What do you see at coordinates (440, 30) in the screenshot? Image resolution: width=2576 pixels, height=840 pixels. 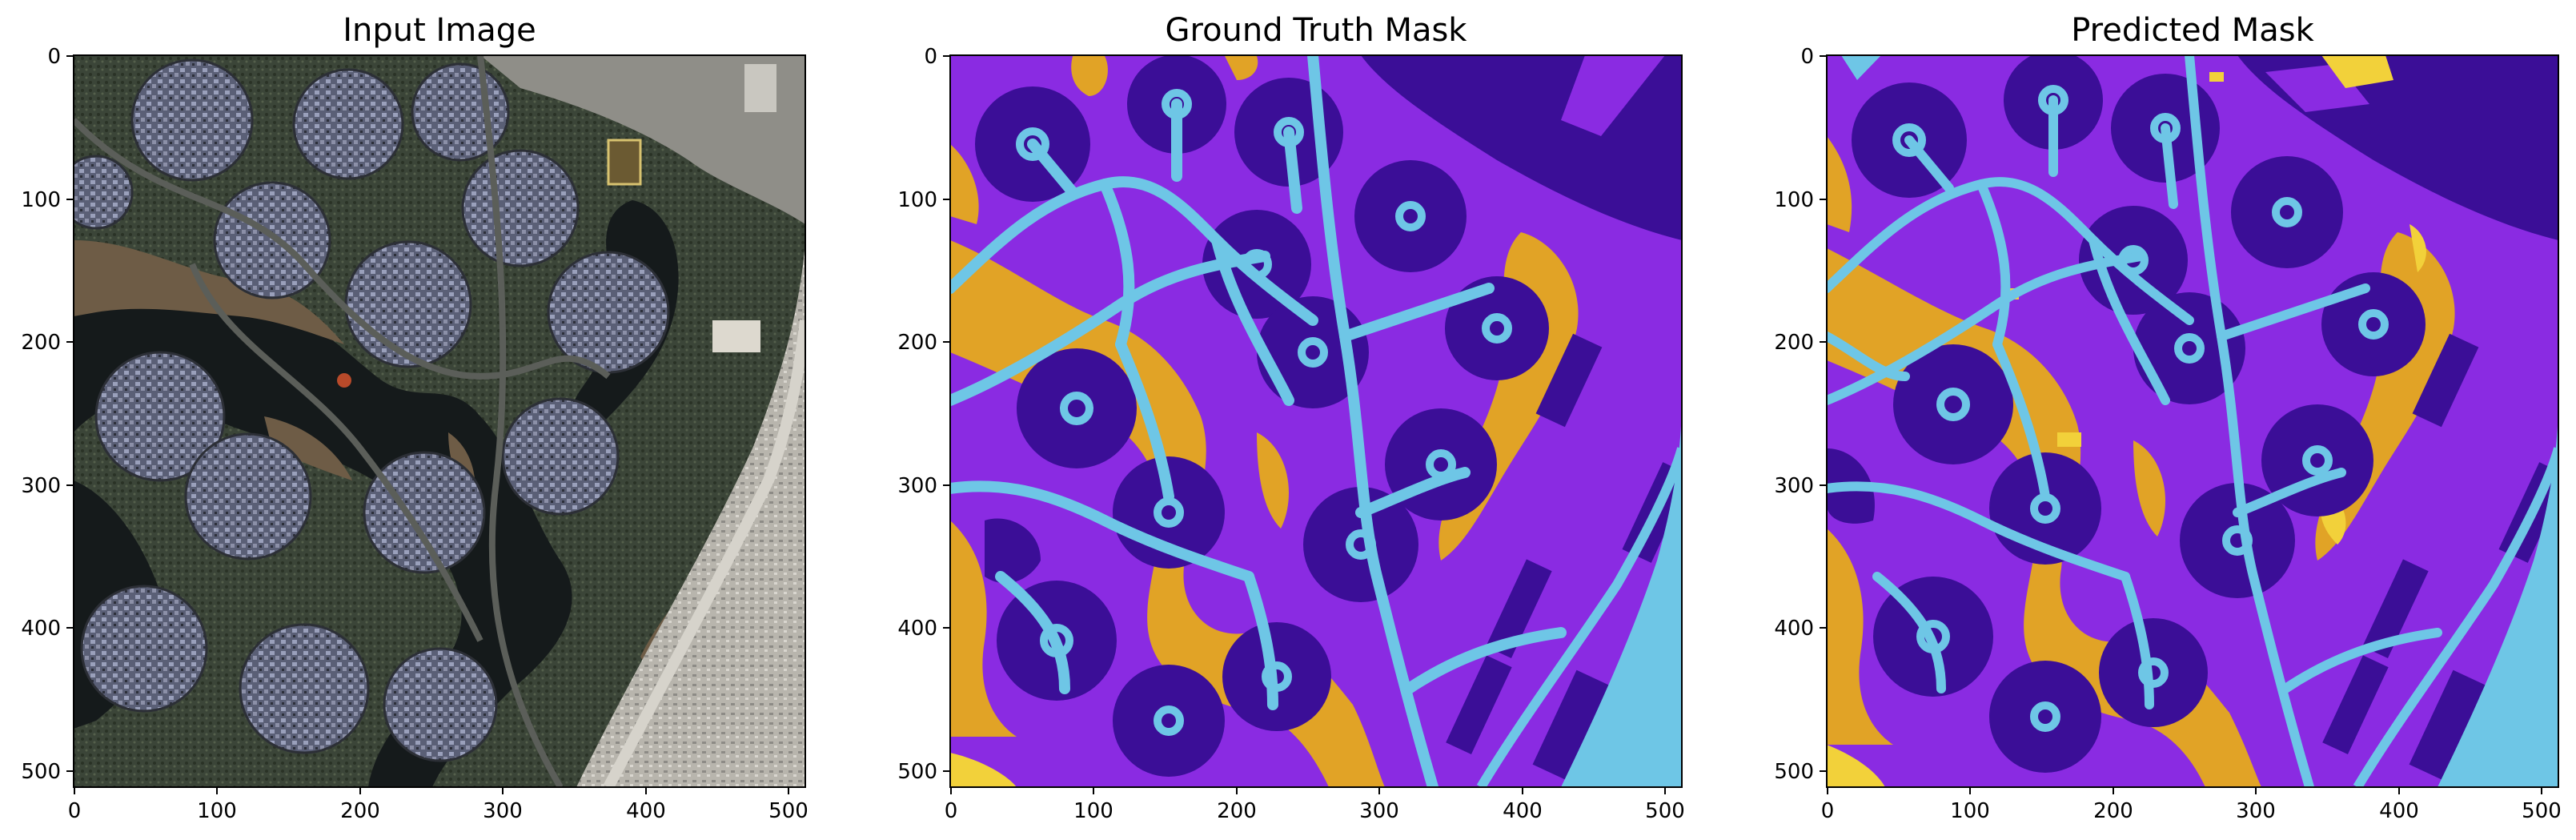 I see `panel-title: Input Image` at bounding box center [440, 30].